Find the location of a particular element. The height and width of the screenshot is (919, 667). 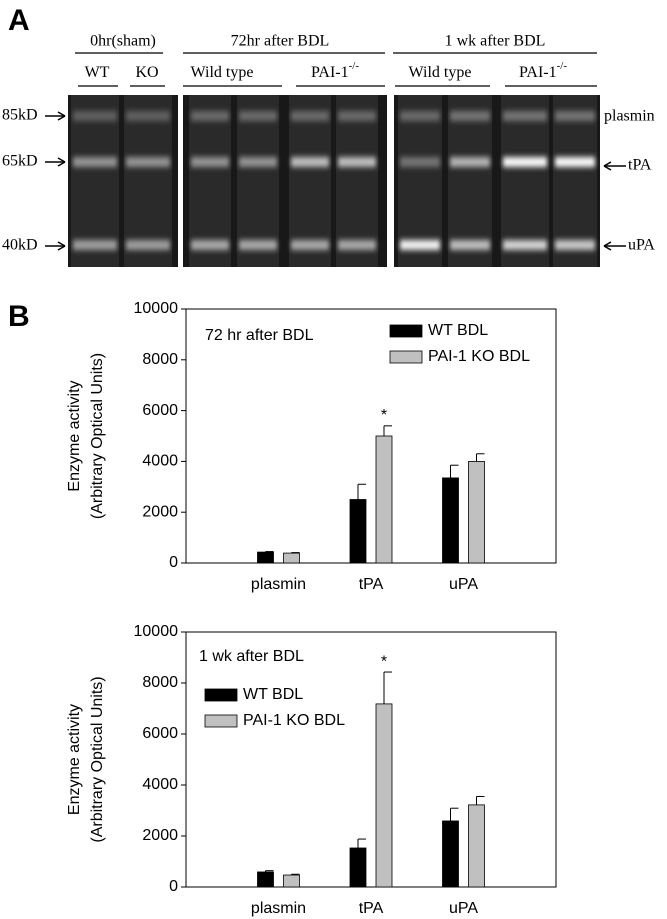

band-label: uPA is located at coordinates (641, 245).